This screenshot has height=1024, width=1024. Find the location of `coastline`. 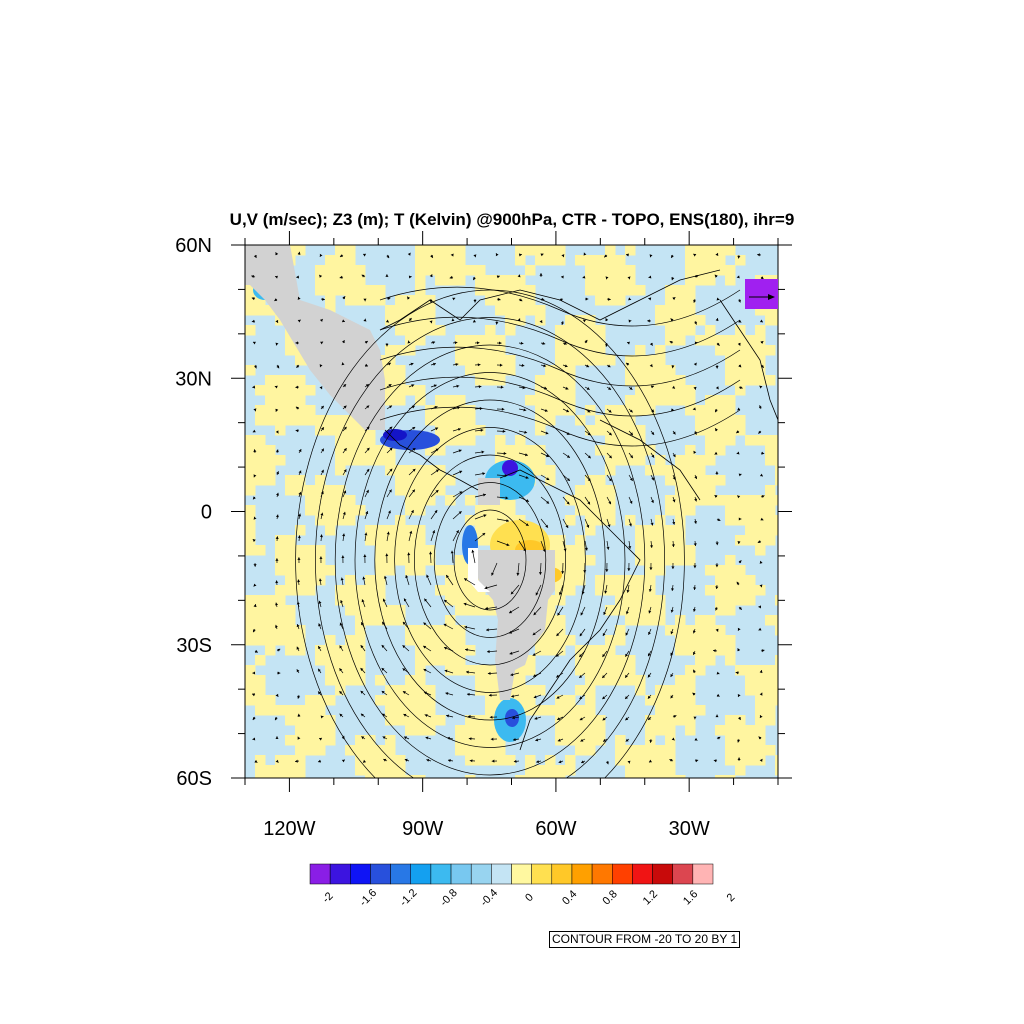

coastline is located at coordinates (748, 360).